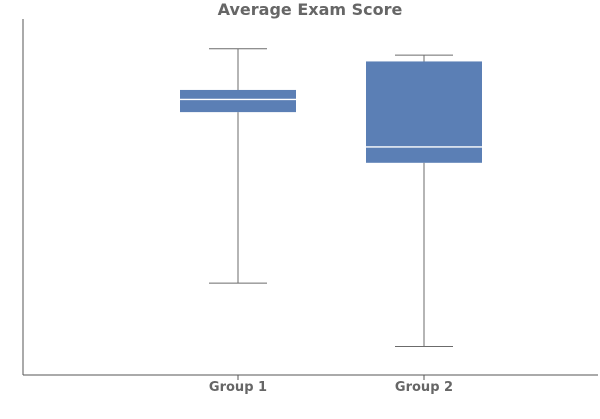  I want to click on chart-title: Average Exam Score, so click(310, 9).